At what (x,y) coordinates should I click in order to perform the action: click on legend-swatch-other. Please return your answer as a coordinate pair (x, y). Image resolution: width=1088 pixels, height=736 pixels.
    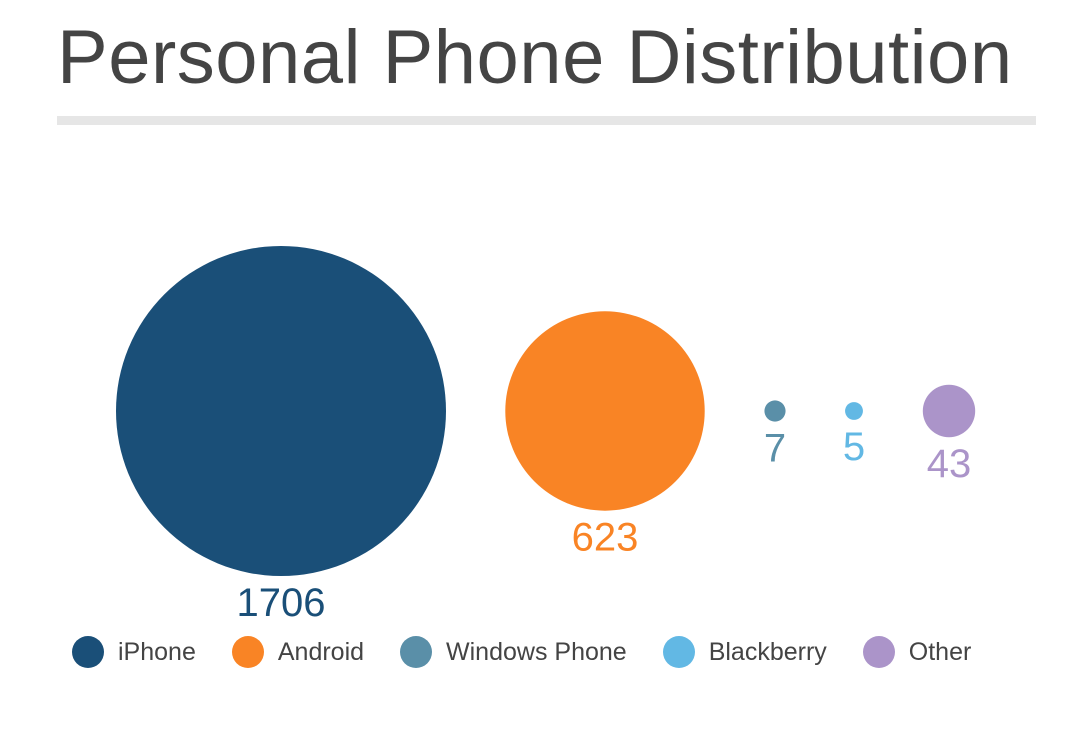
    Looking at the image, I should click on (878, 652).